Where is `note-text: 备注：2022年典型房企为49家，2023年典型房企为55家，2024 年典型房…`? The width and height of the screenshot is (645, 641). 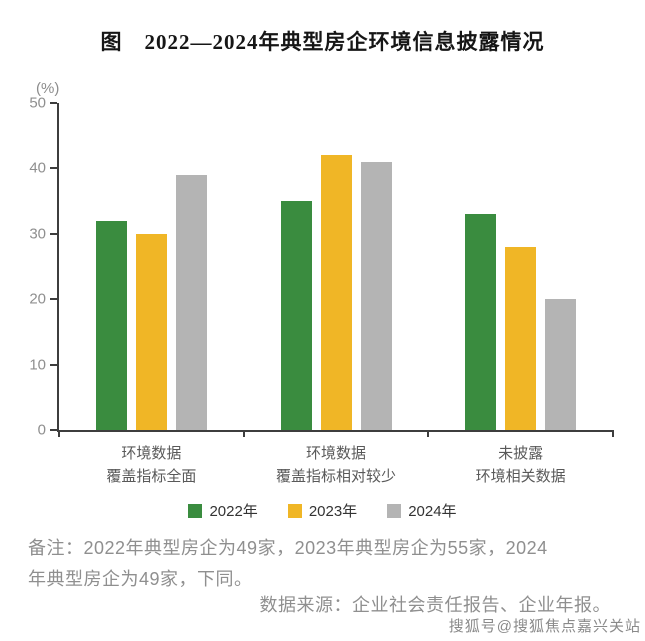 note-text: 备注：2022年典型房企为49家，2023年典型房企为55家，2024 年典型房… is located at coordinates (288, 563).